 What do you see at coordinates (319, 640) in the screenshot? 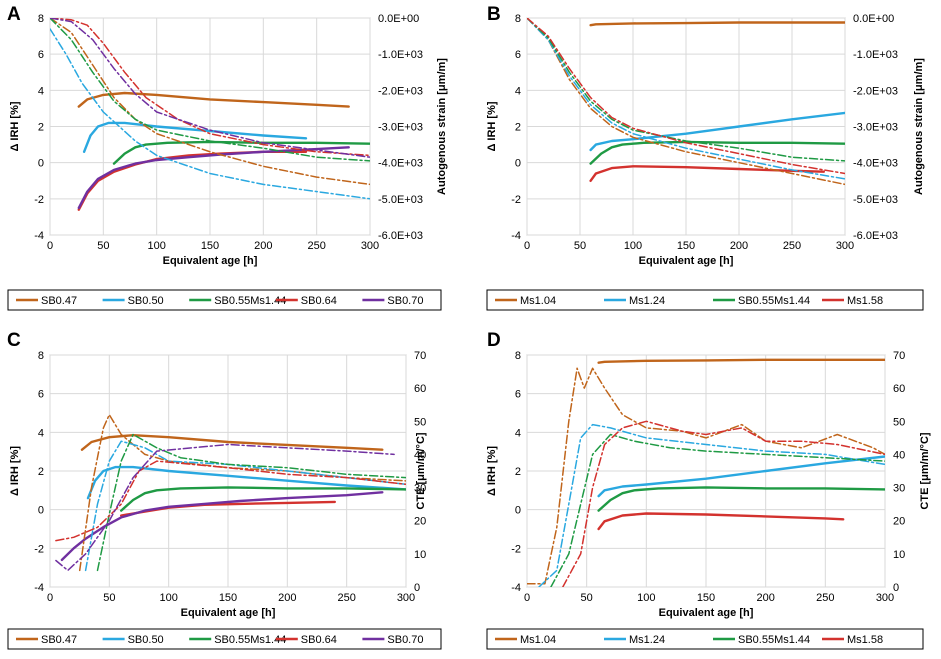
I see `legend-label: SB0.64` at bounding box center [319, 640].